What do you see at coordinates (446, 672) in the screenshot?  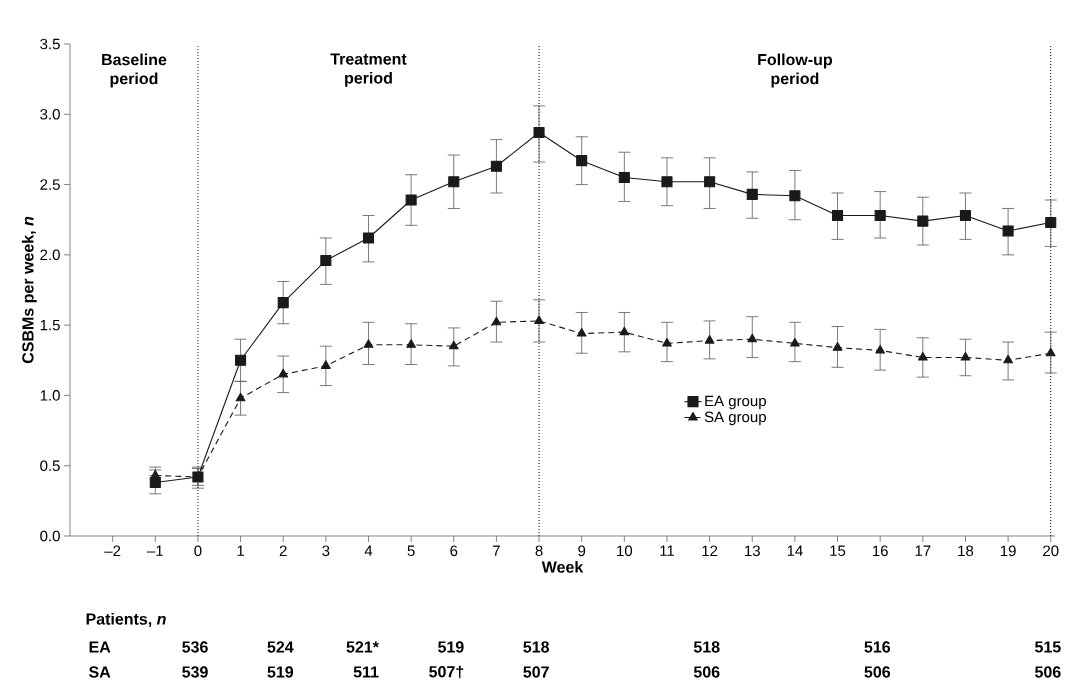 I see `text: 507†` at bounding box center [446, 672].